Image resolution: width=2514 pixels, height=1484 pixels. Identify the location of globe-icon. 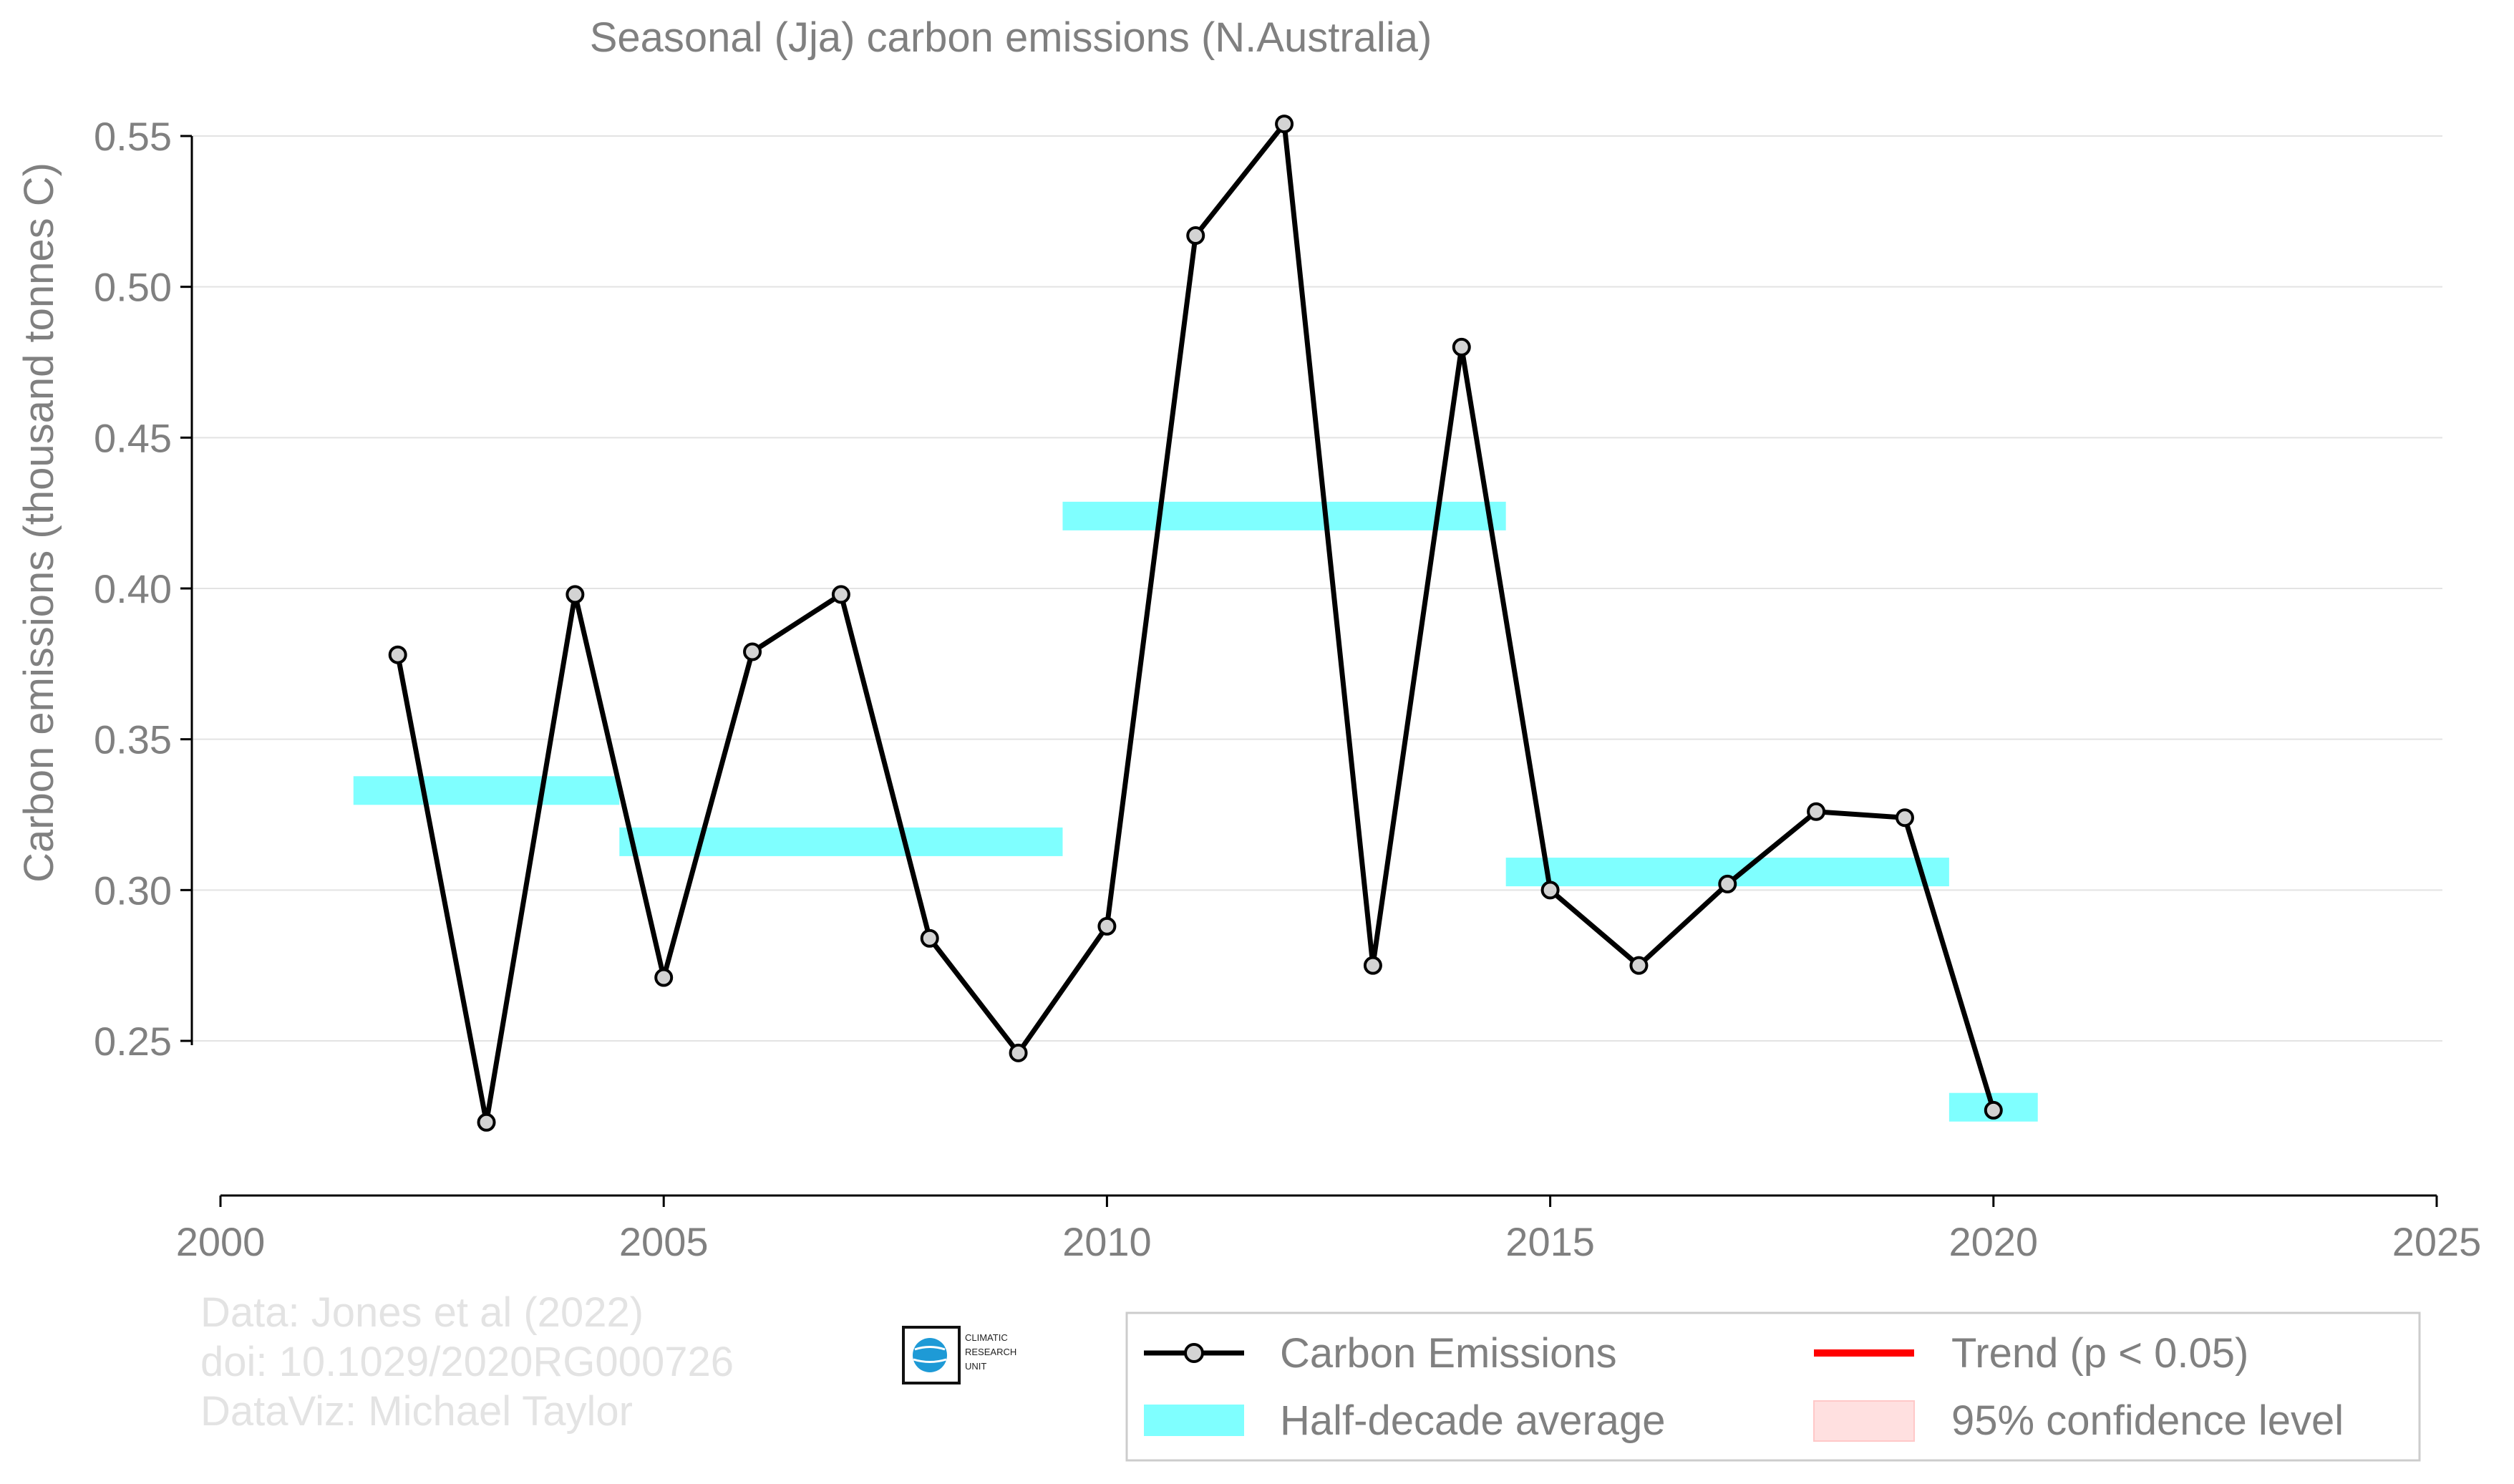
(930, 1355).